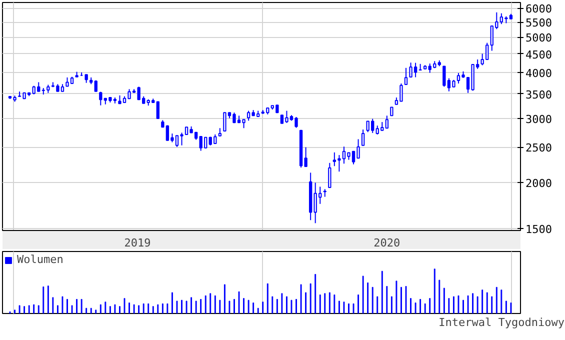 The image size is (565, 340). Describe the element at coordinates (539, 148) in the screenshot. I see `y-tick-label: 2500` at that location.